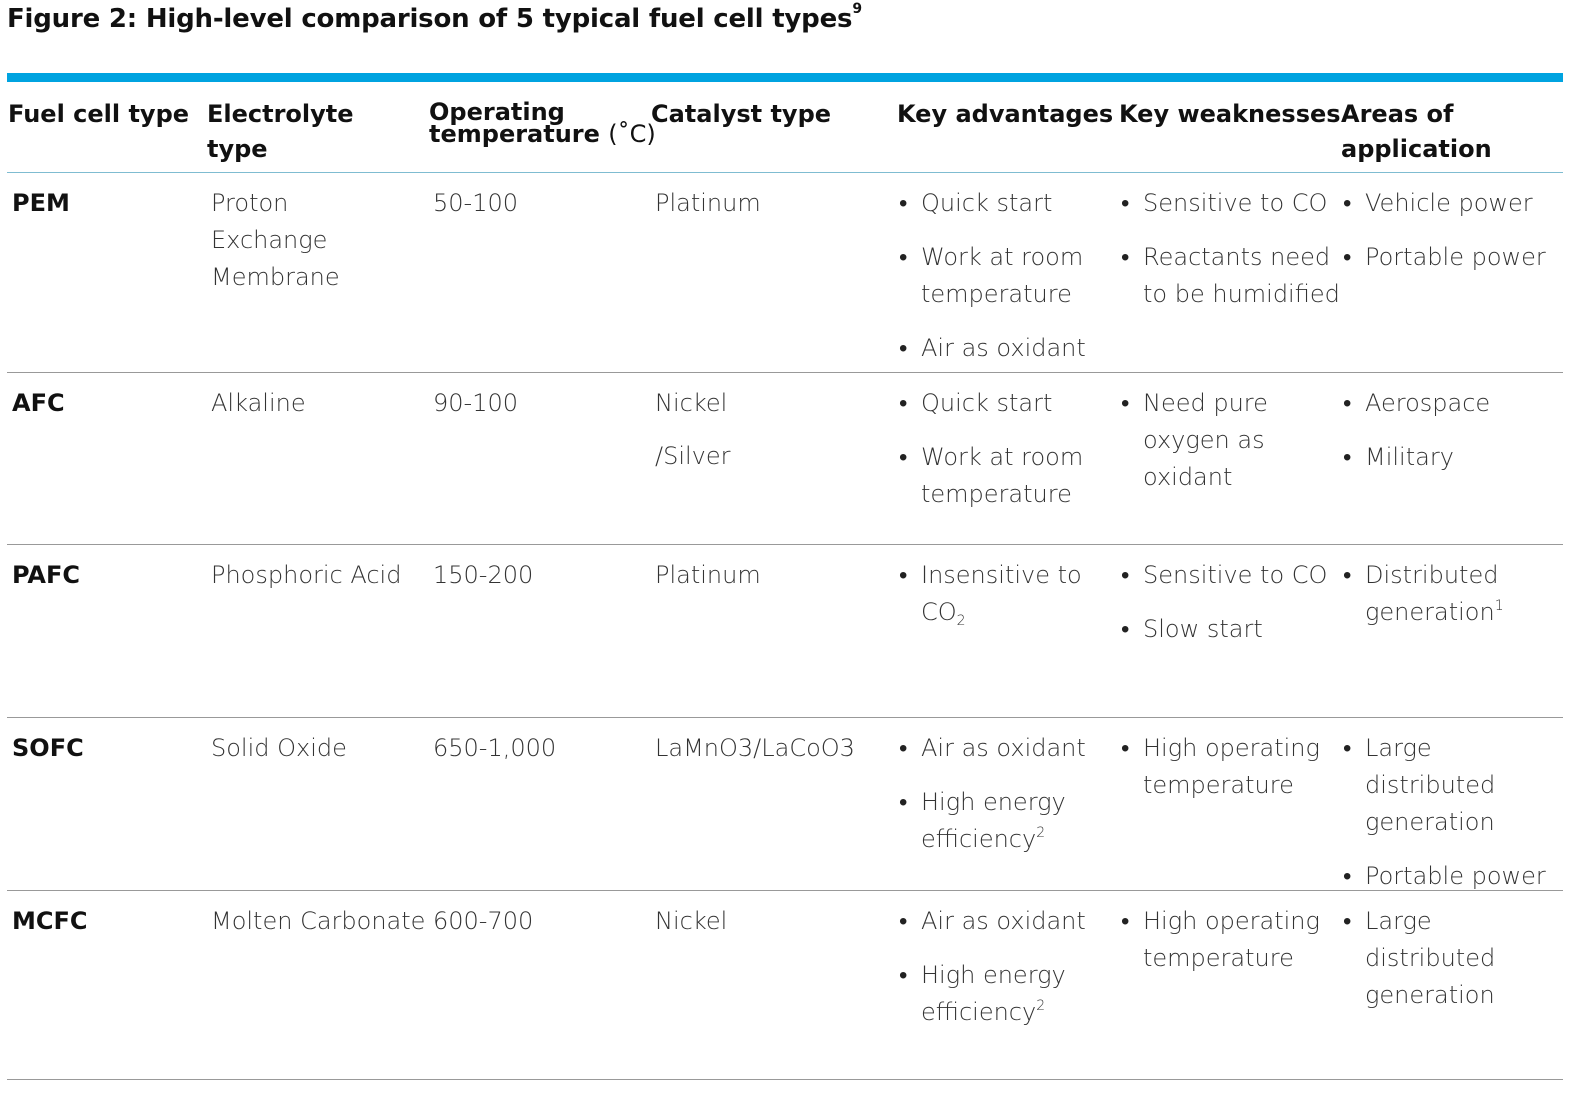 The width and height of the screenshot is (1572, 1095). I want to click on electrolyte-type: Molten Carbonate, so click(318, 921).